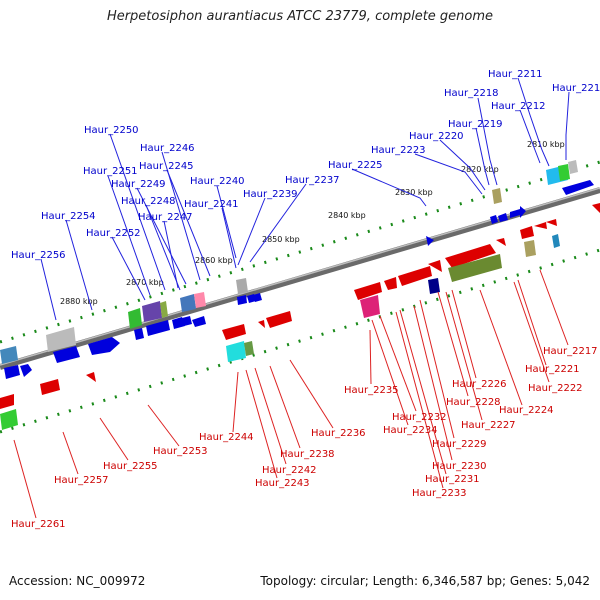 The image size is (600, 600). What do you see at coordinates (488, 425) in the screenshot?
I see `label-haur-2227: Haur_2227` at bounding box center [488, 425].